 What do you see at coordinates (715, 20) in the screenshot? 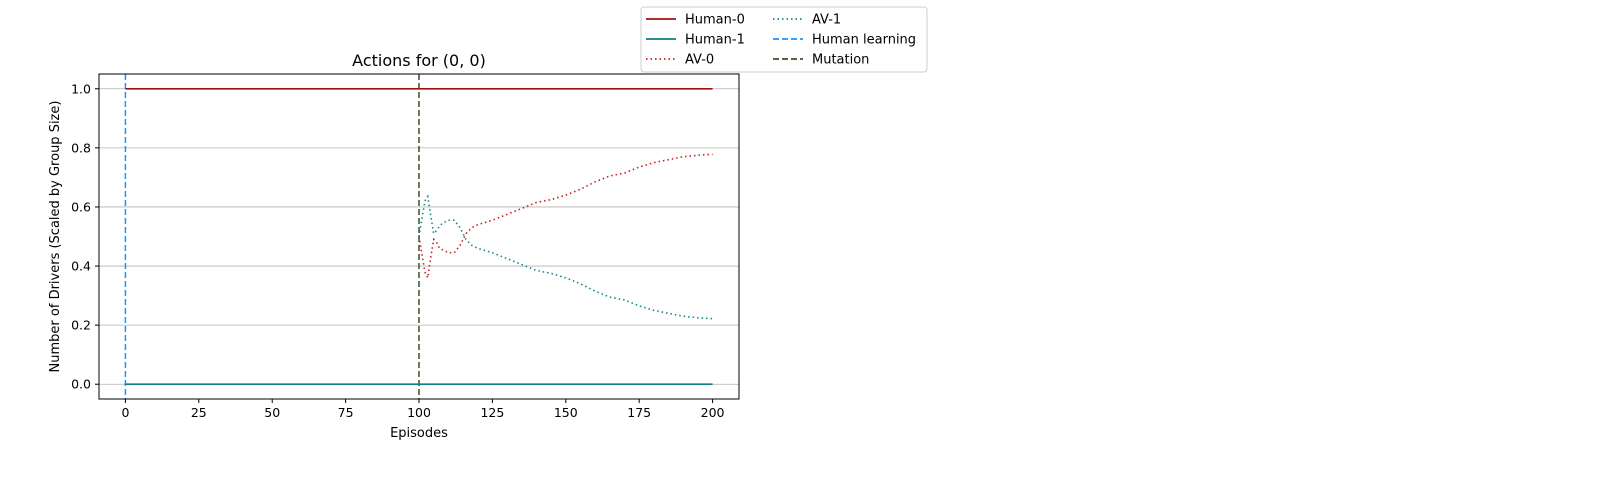
I see `legend-label: Human-0` at bounding box center [715, 20].